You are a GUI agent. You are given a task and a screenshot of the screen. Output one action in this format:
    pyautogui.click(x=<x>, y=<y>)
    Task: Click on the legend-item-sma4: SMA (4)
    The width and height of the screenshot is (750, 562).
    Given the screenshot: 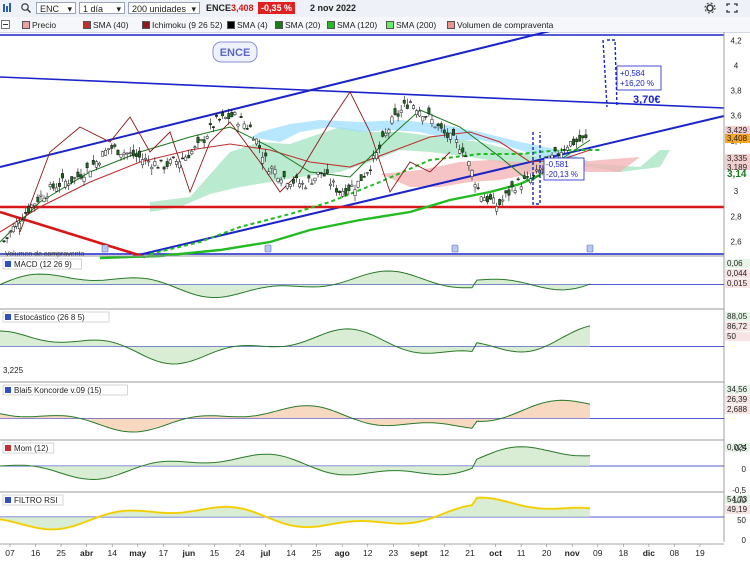 What is the action you would take?
    pyautogui.click(x=247, y=25)
    